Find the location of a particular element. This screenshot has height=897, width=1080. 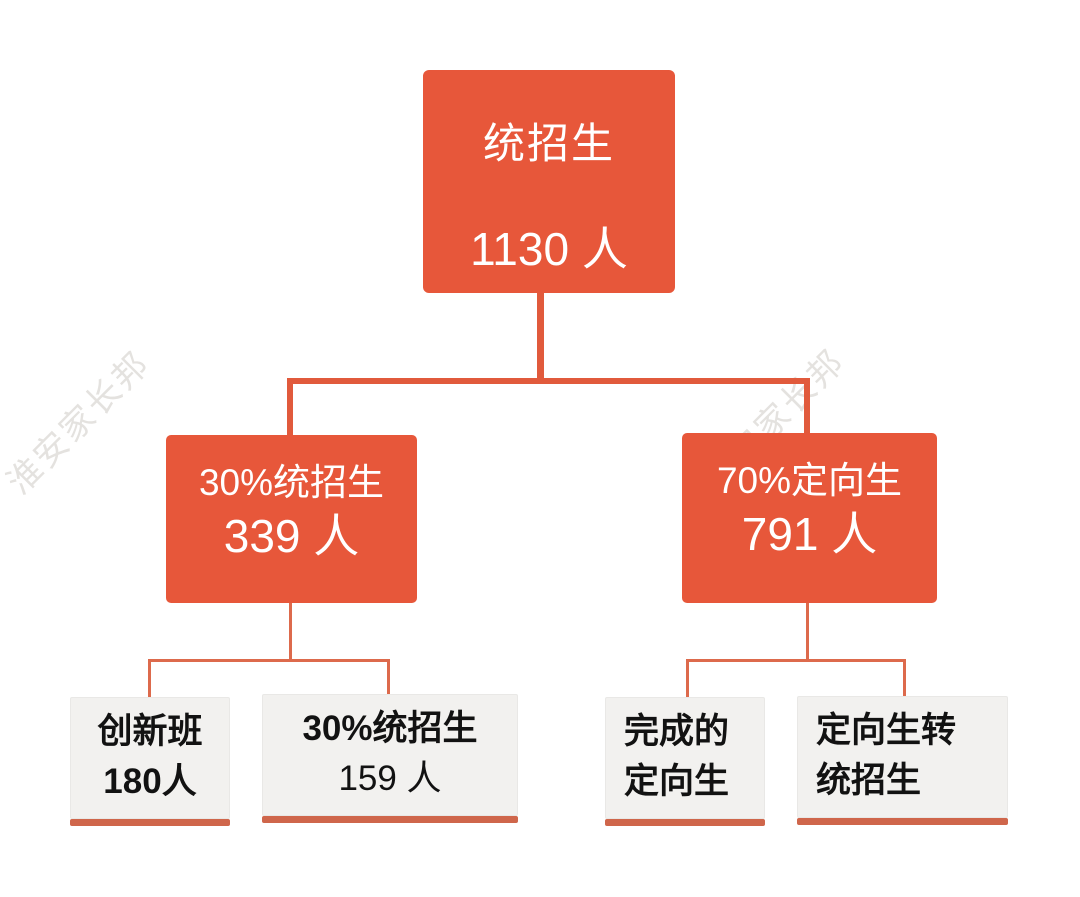

node-title: 30%统招生 is located at coordinates (291, 482).